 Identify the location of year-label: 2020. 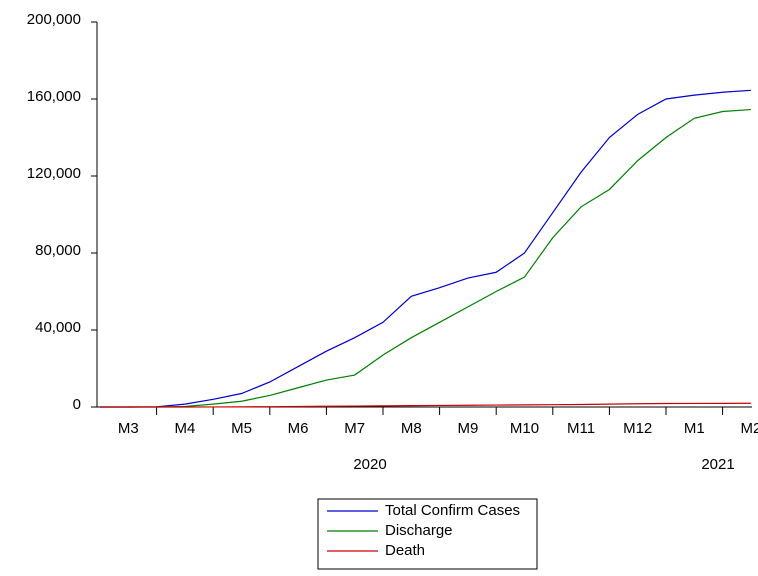
(369, 464).